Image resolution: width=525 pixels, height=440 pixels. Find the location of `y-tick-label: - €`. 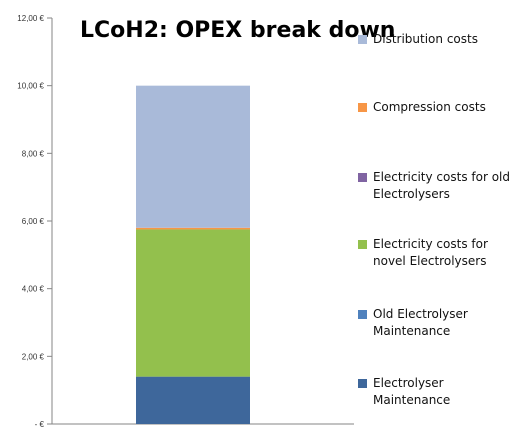

y-tick-label: - € is located at coordinates (40, 424).